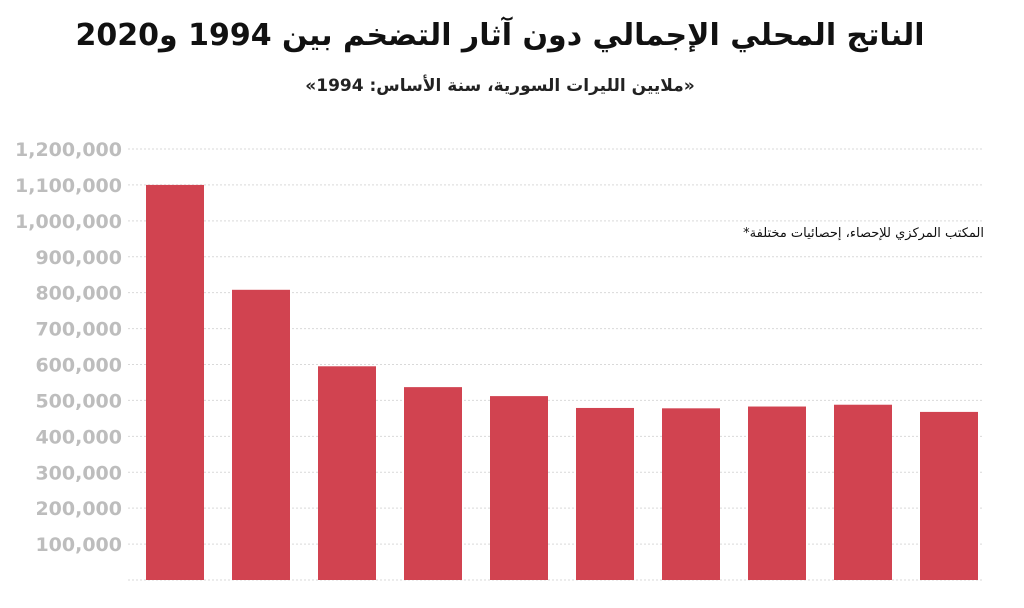  What do you see at coordinates (68, 222) in the screenshot?
I see `y-tick-label: 1,000,000` at bounding box center [68, 222].